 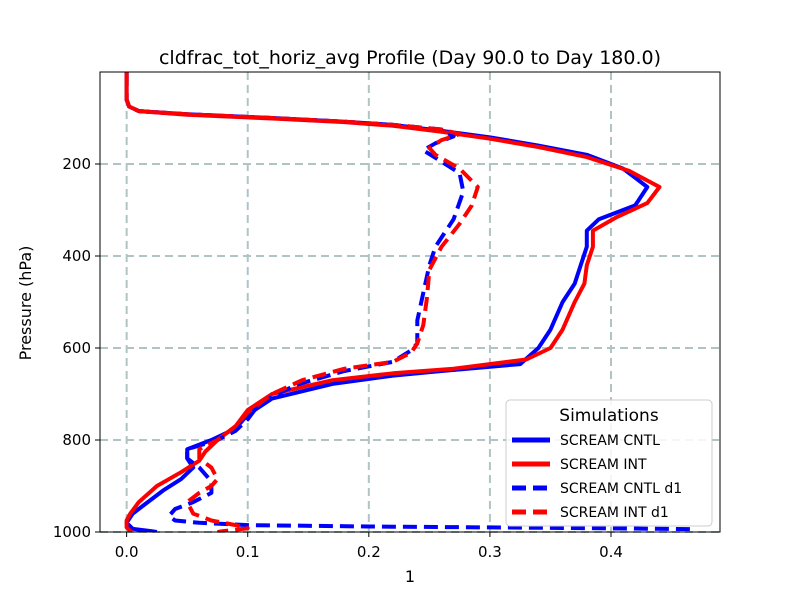 I want to click on y-axis-label: Pressure (hPa), so click(x=25, y=303).